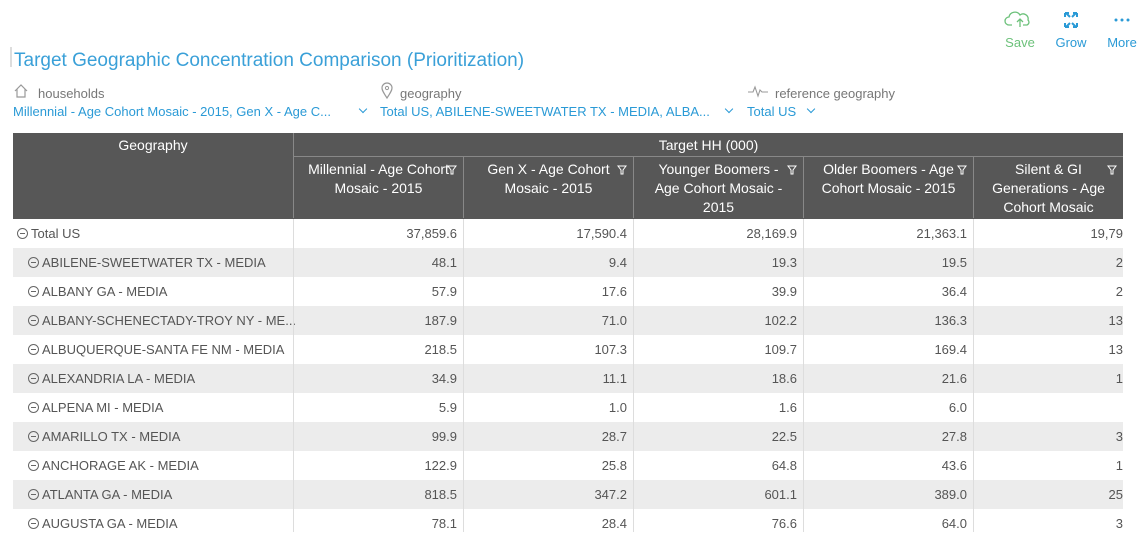 Image resolution: width=1143 pixels, height=552 pixels. What do you see at coordinates (708, 145) in the screenshot?
I see `group-header: Target HH (000)` at bounding box center [708, 145].